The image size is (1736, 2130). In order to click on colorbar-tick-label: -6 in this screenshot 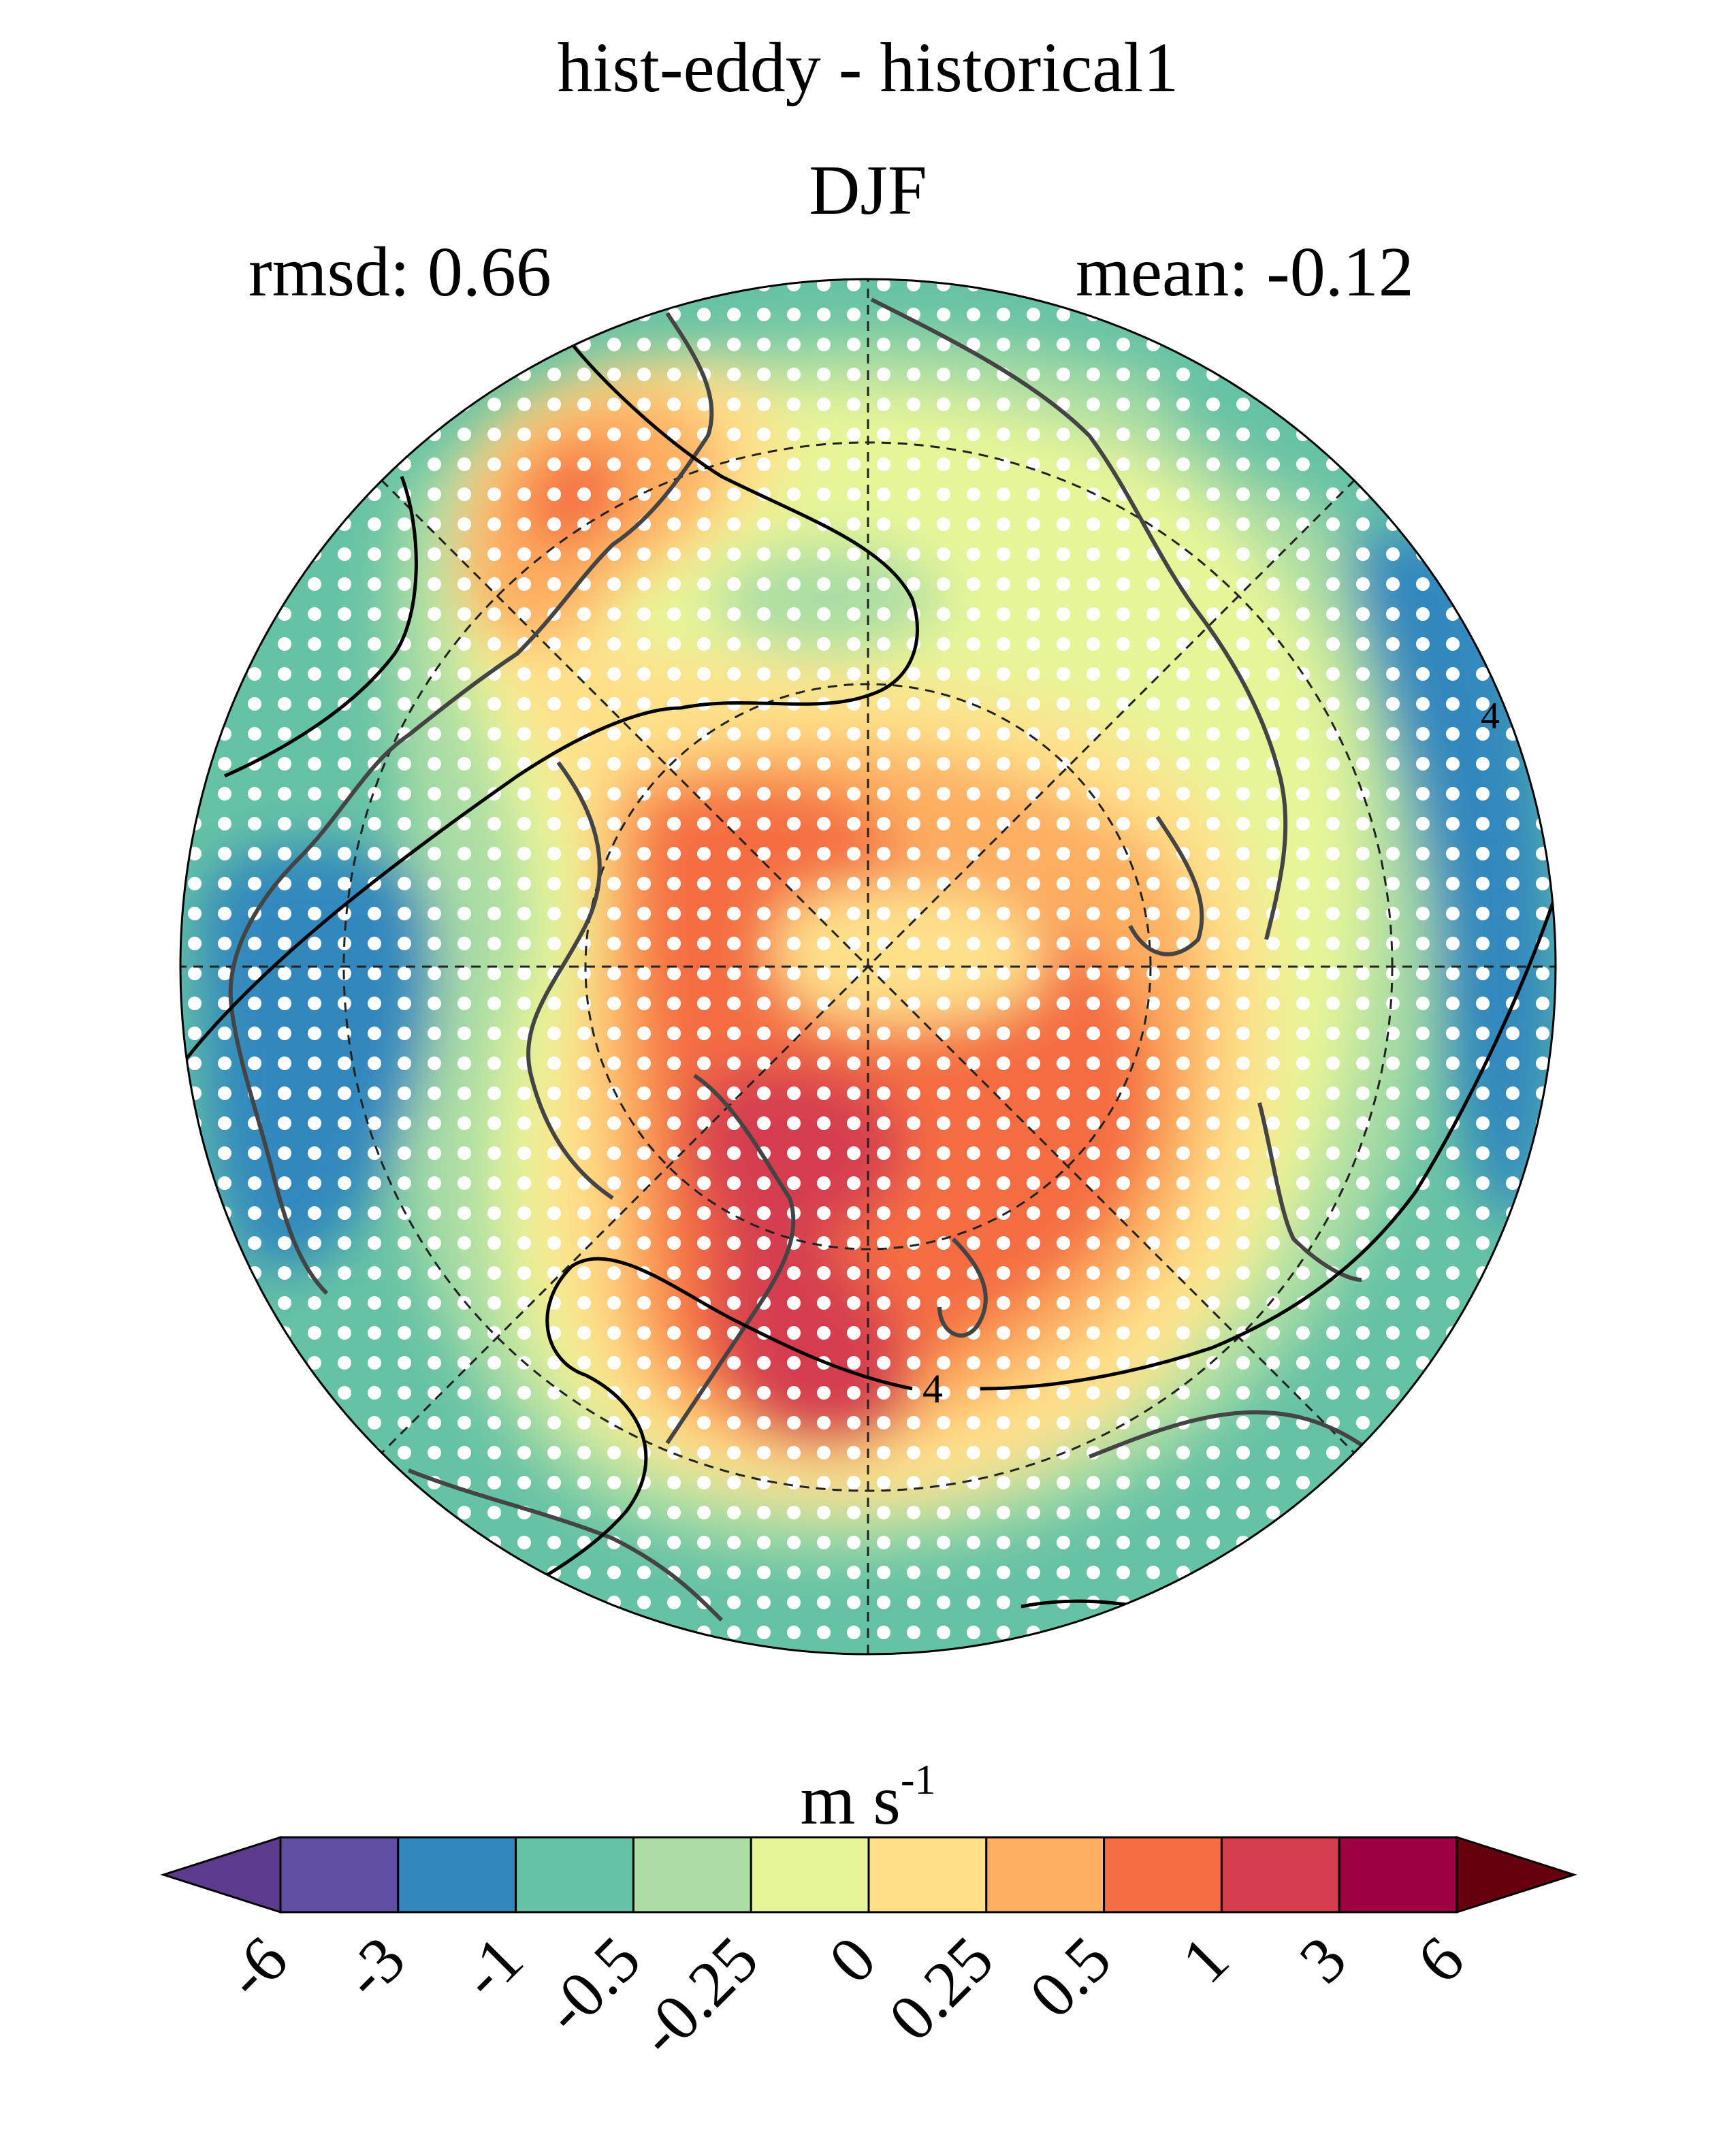, I will do `click(256, 1967)`.